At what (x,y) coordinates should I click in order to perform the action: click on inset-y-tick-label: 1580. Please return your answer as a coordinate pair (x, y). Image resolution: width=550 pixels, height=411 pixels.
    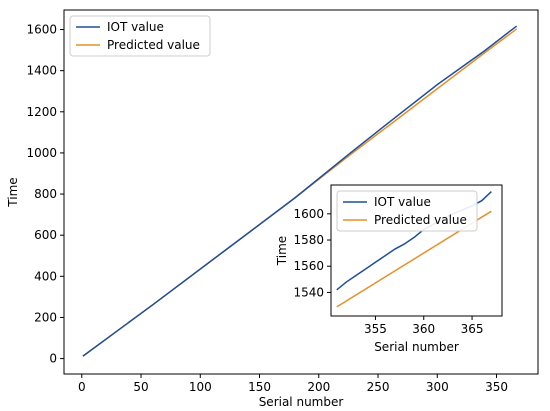
    Looking at the image, I should click on (308, 240).